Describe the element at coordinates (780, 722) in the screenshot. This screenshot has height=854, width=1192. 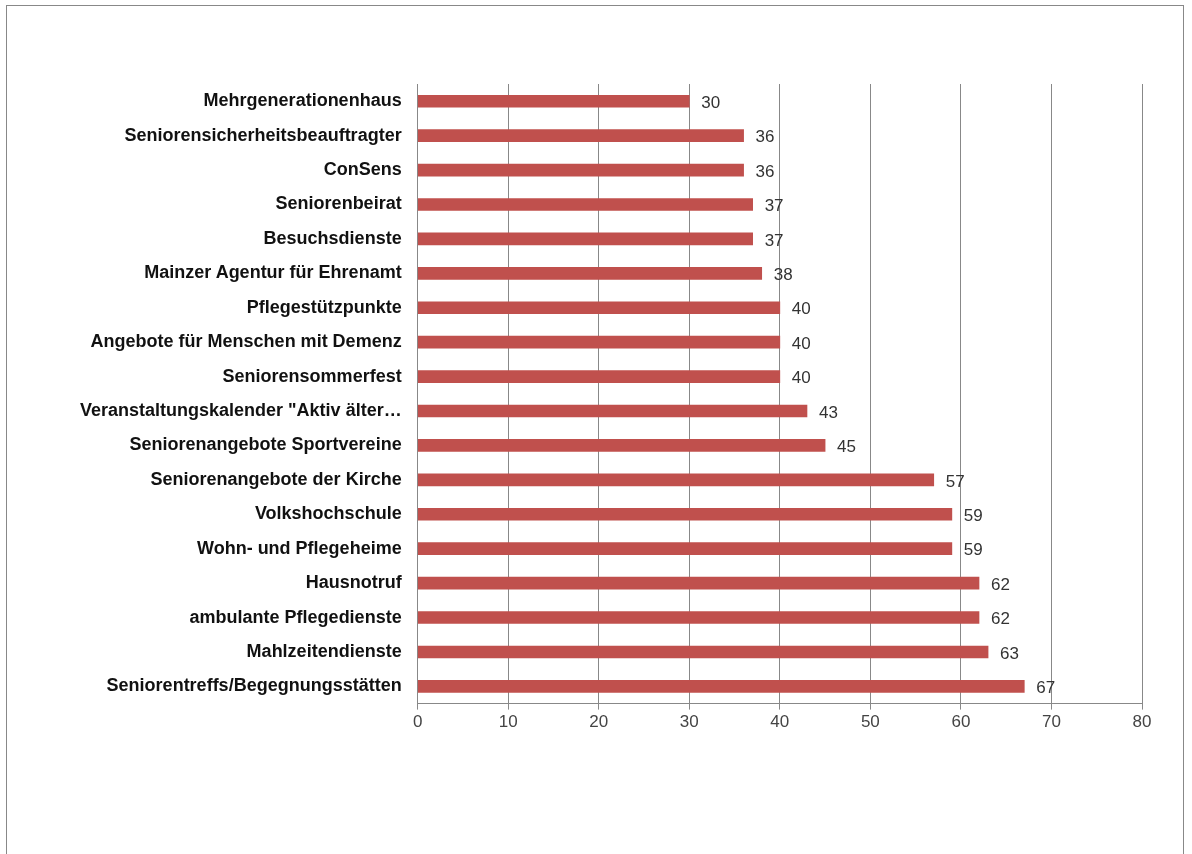
I see `x-tick-label: 40` at that location.